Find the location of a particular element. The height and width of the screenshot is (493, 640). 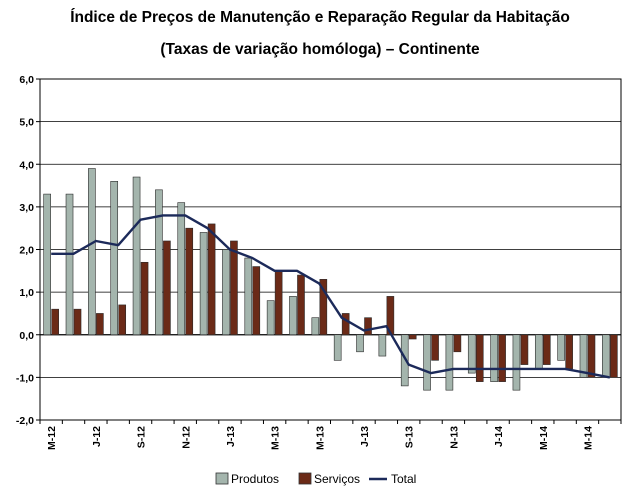

legend-swatch-servicos is located at coordinates (305, 478).